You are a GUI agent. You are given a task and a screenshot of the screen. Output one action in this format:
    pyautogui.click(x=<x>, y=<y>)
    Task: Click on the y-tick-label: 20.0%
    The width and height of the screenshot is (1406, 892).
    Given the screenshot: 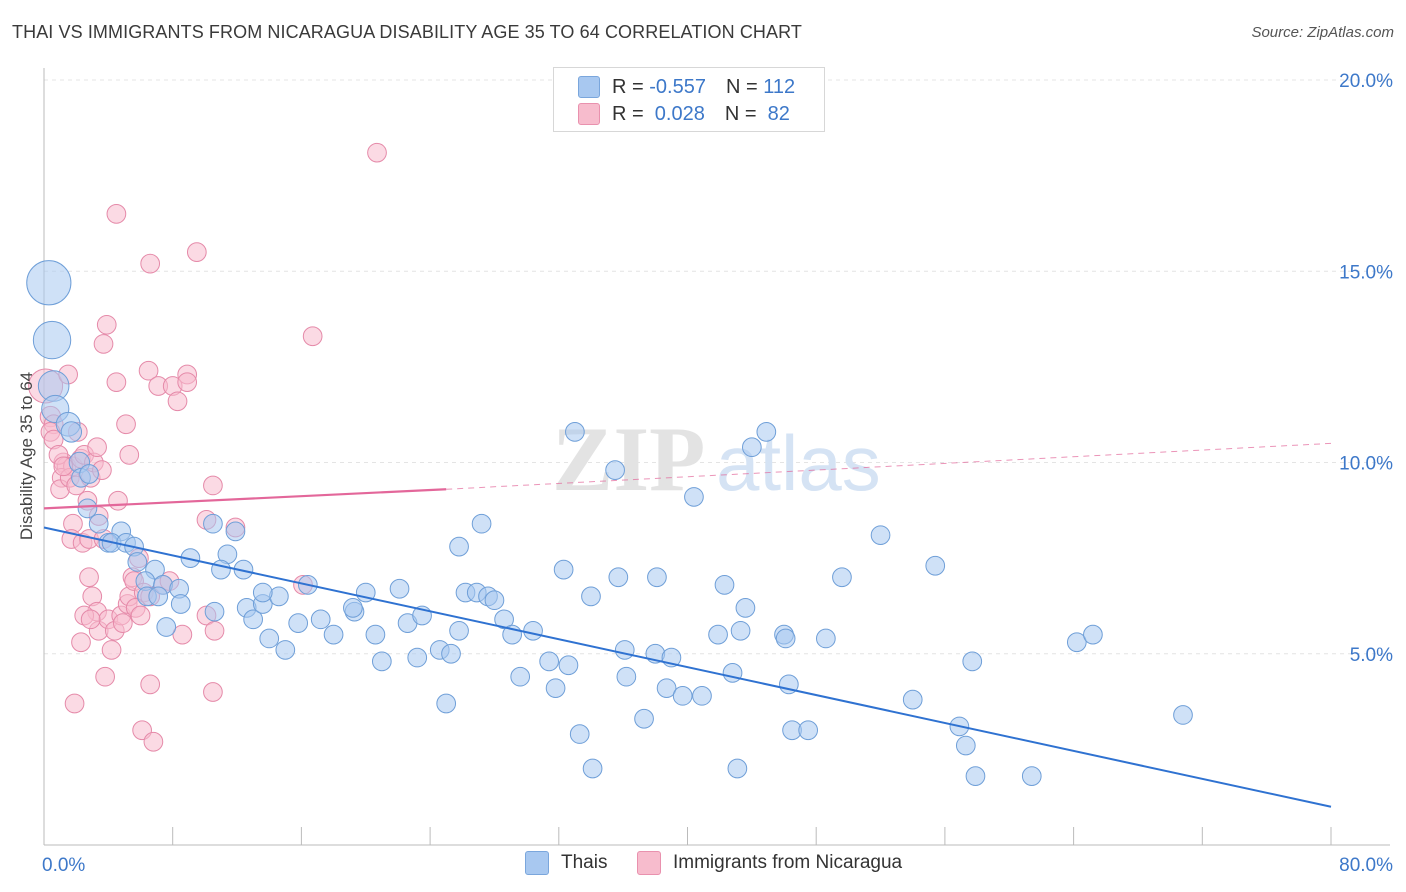 What is the action you would take?
    pyautogui.click(x=1366, y=81)
    